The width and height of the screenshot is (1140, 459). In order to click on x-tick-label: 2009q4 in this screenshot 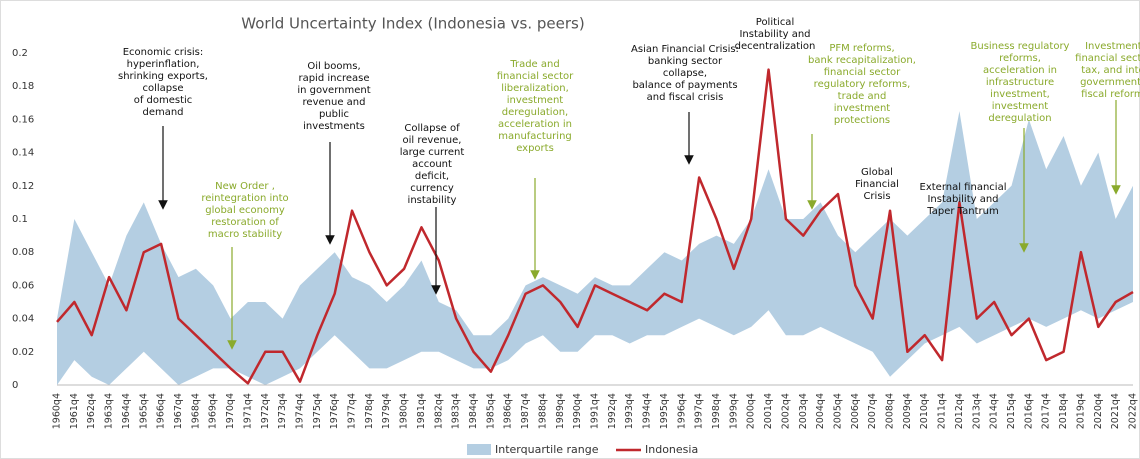, I will do `click(907, 411)`.